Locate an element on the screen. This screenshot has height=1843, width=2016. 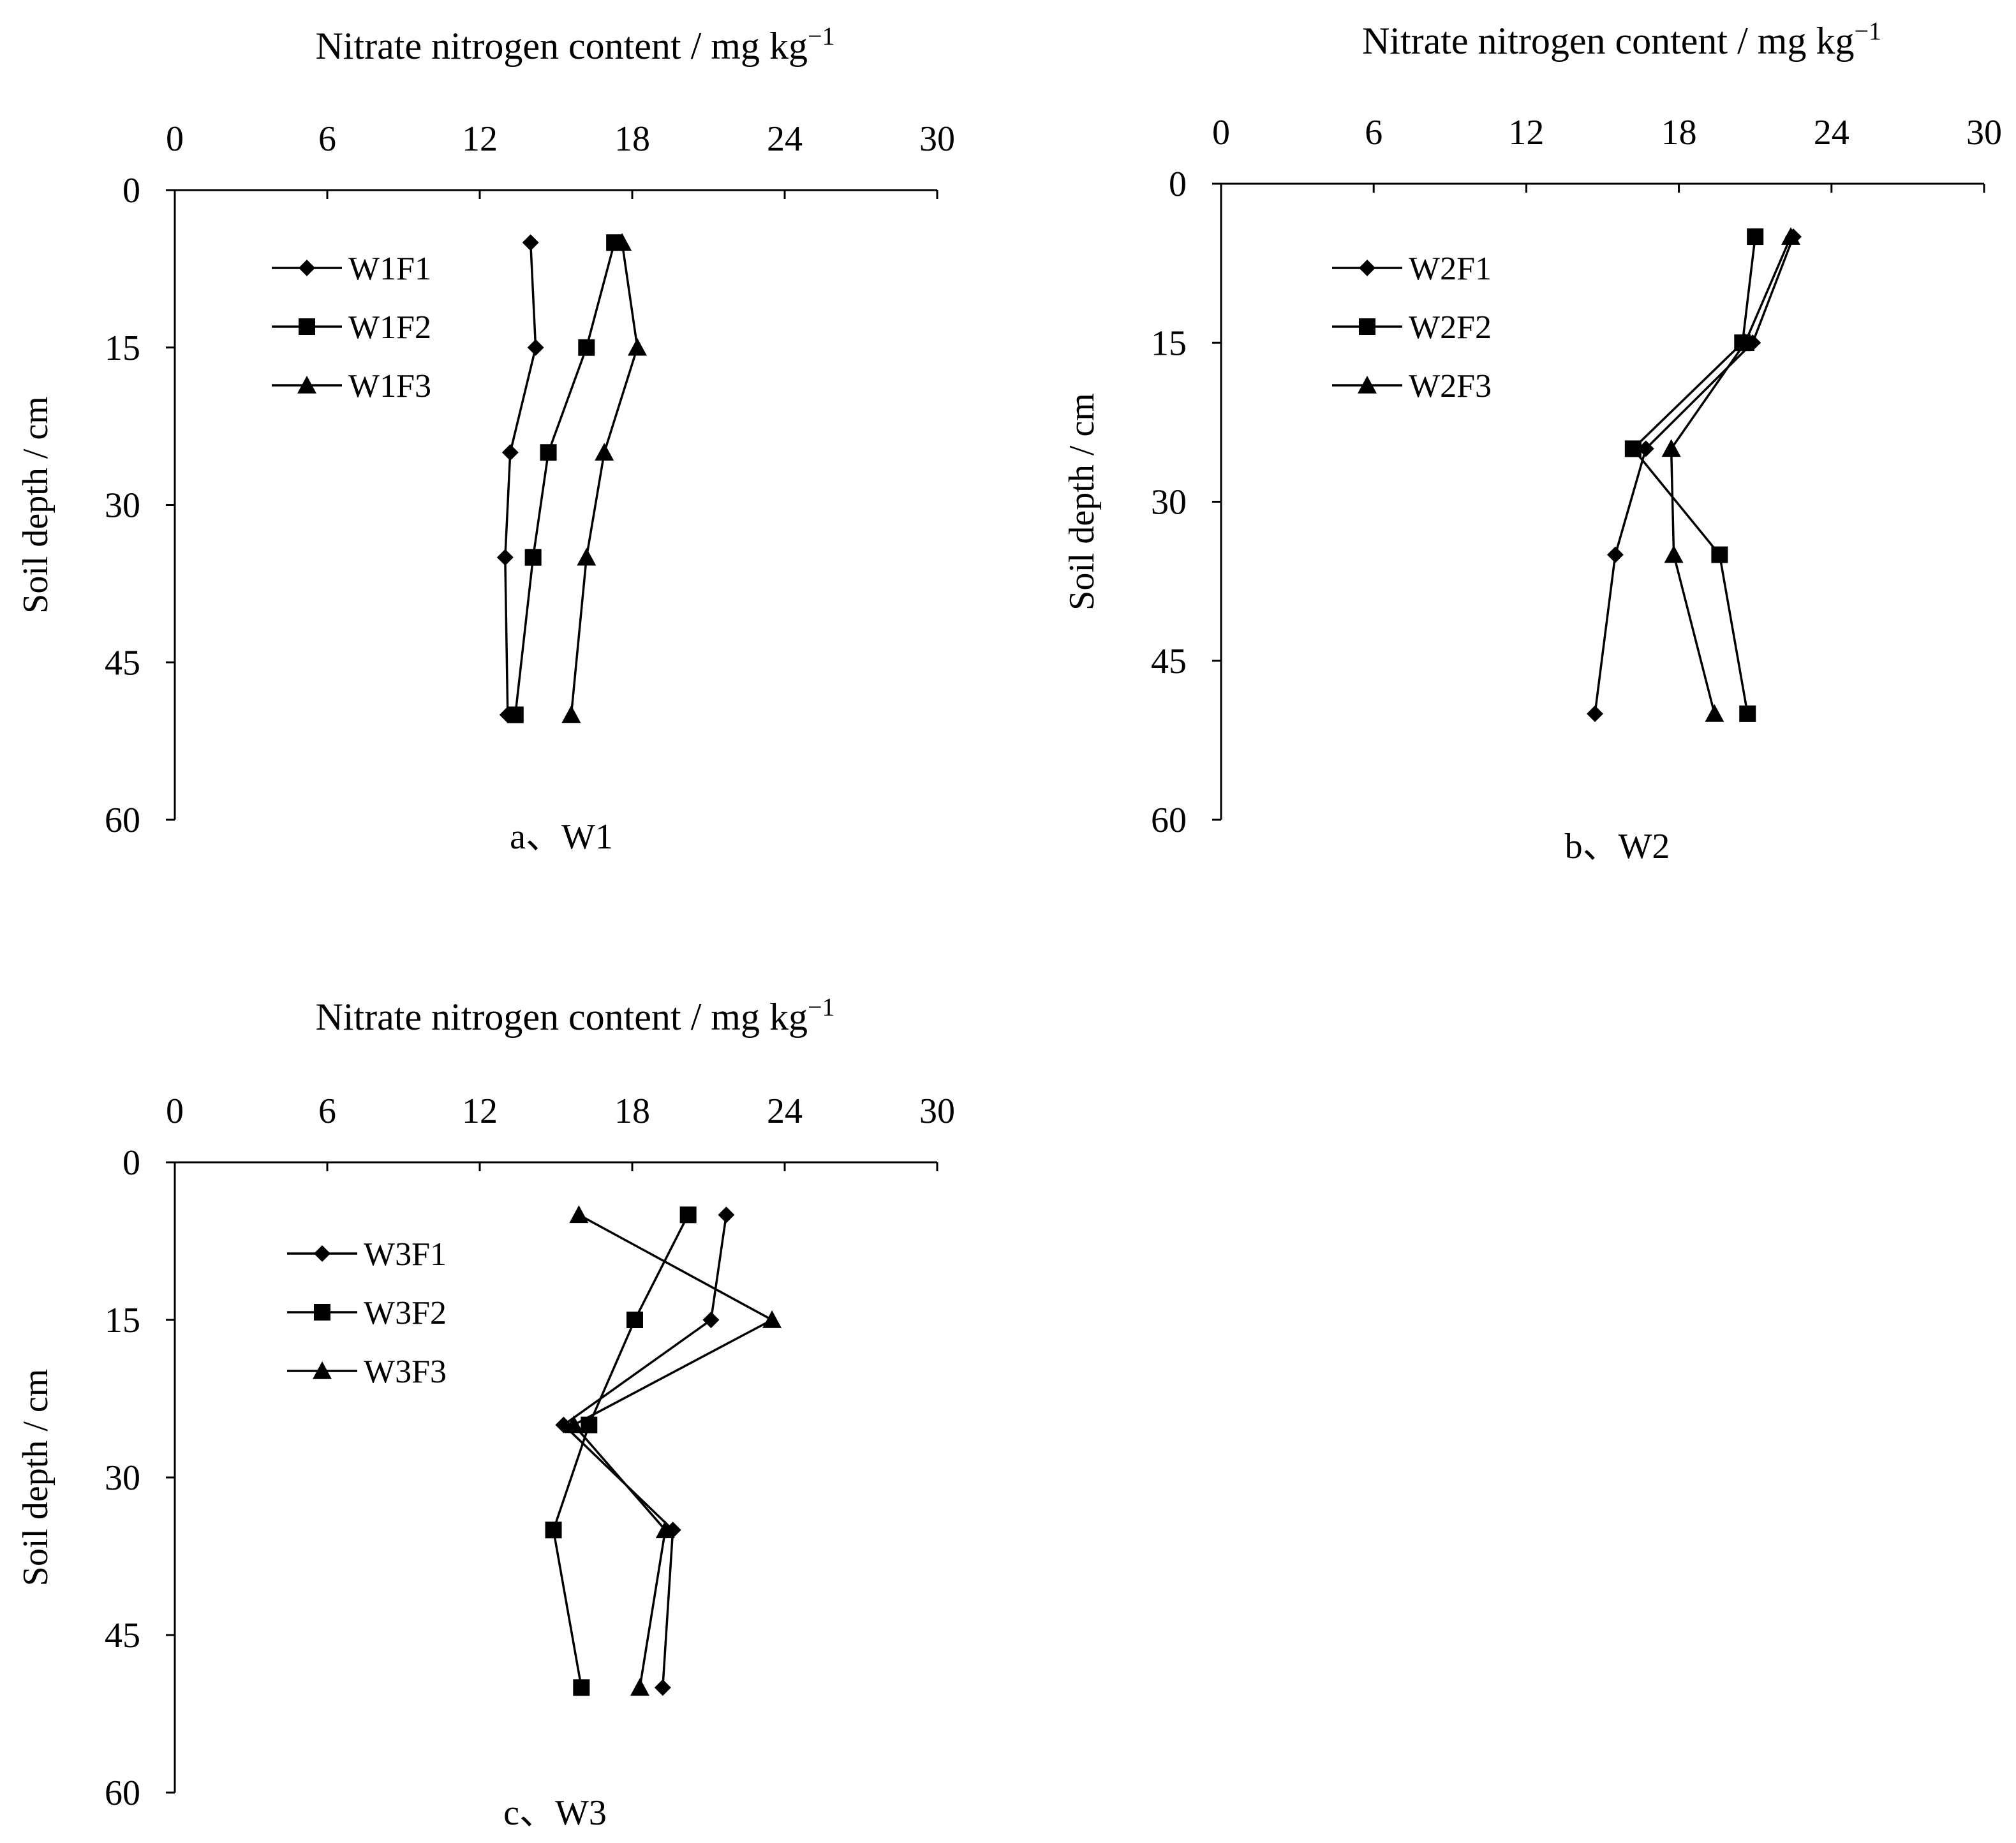
legend-label: W2F1 is located at coordinates (1450, 269).